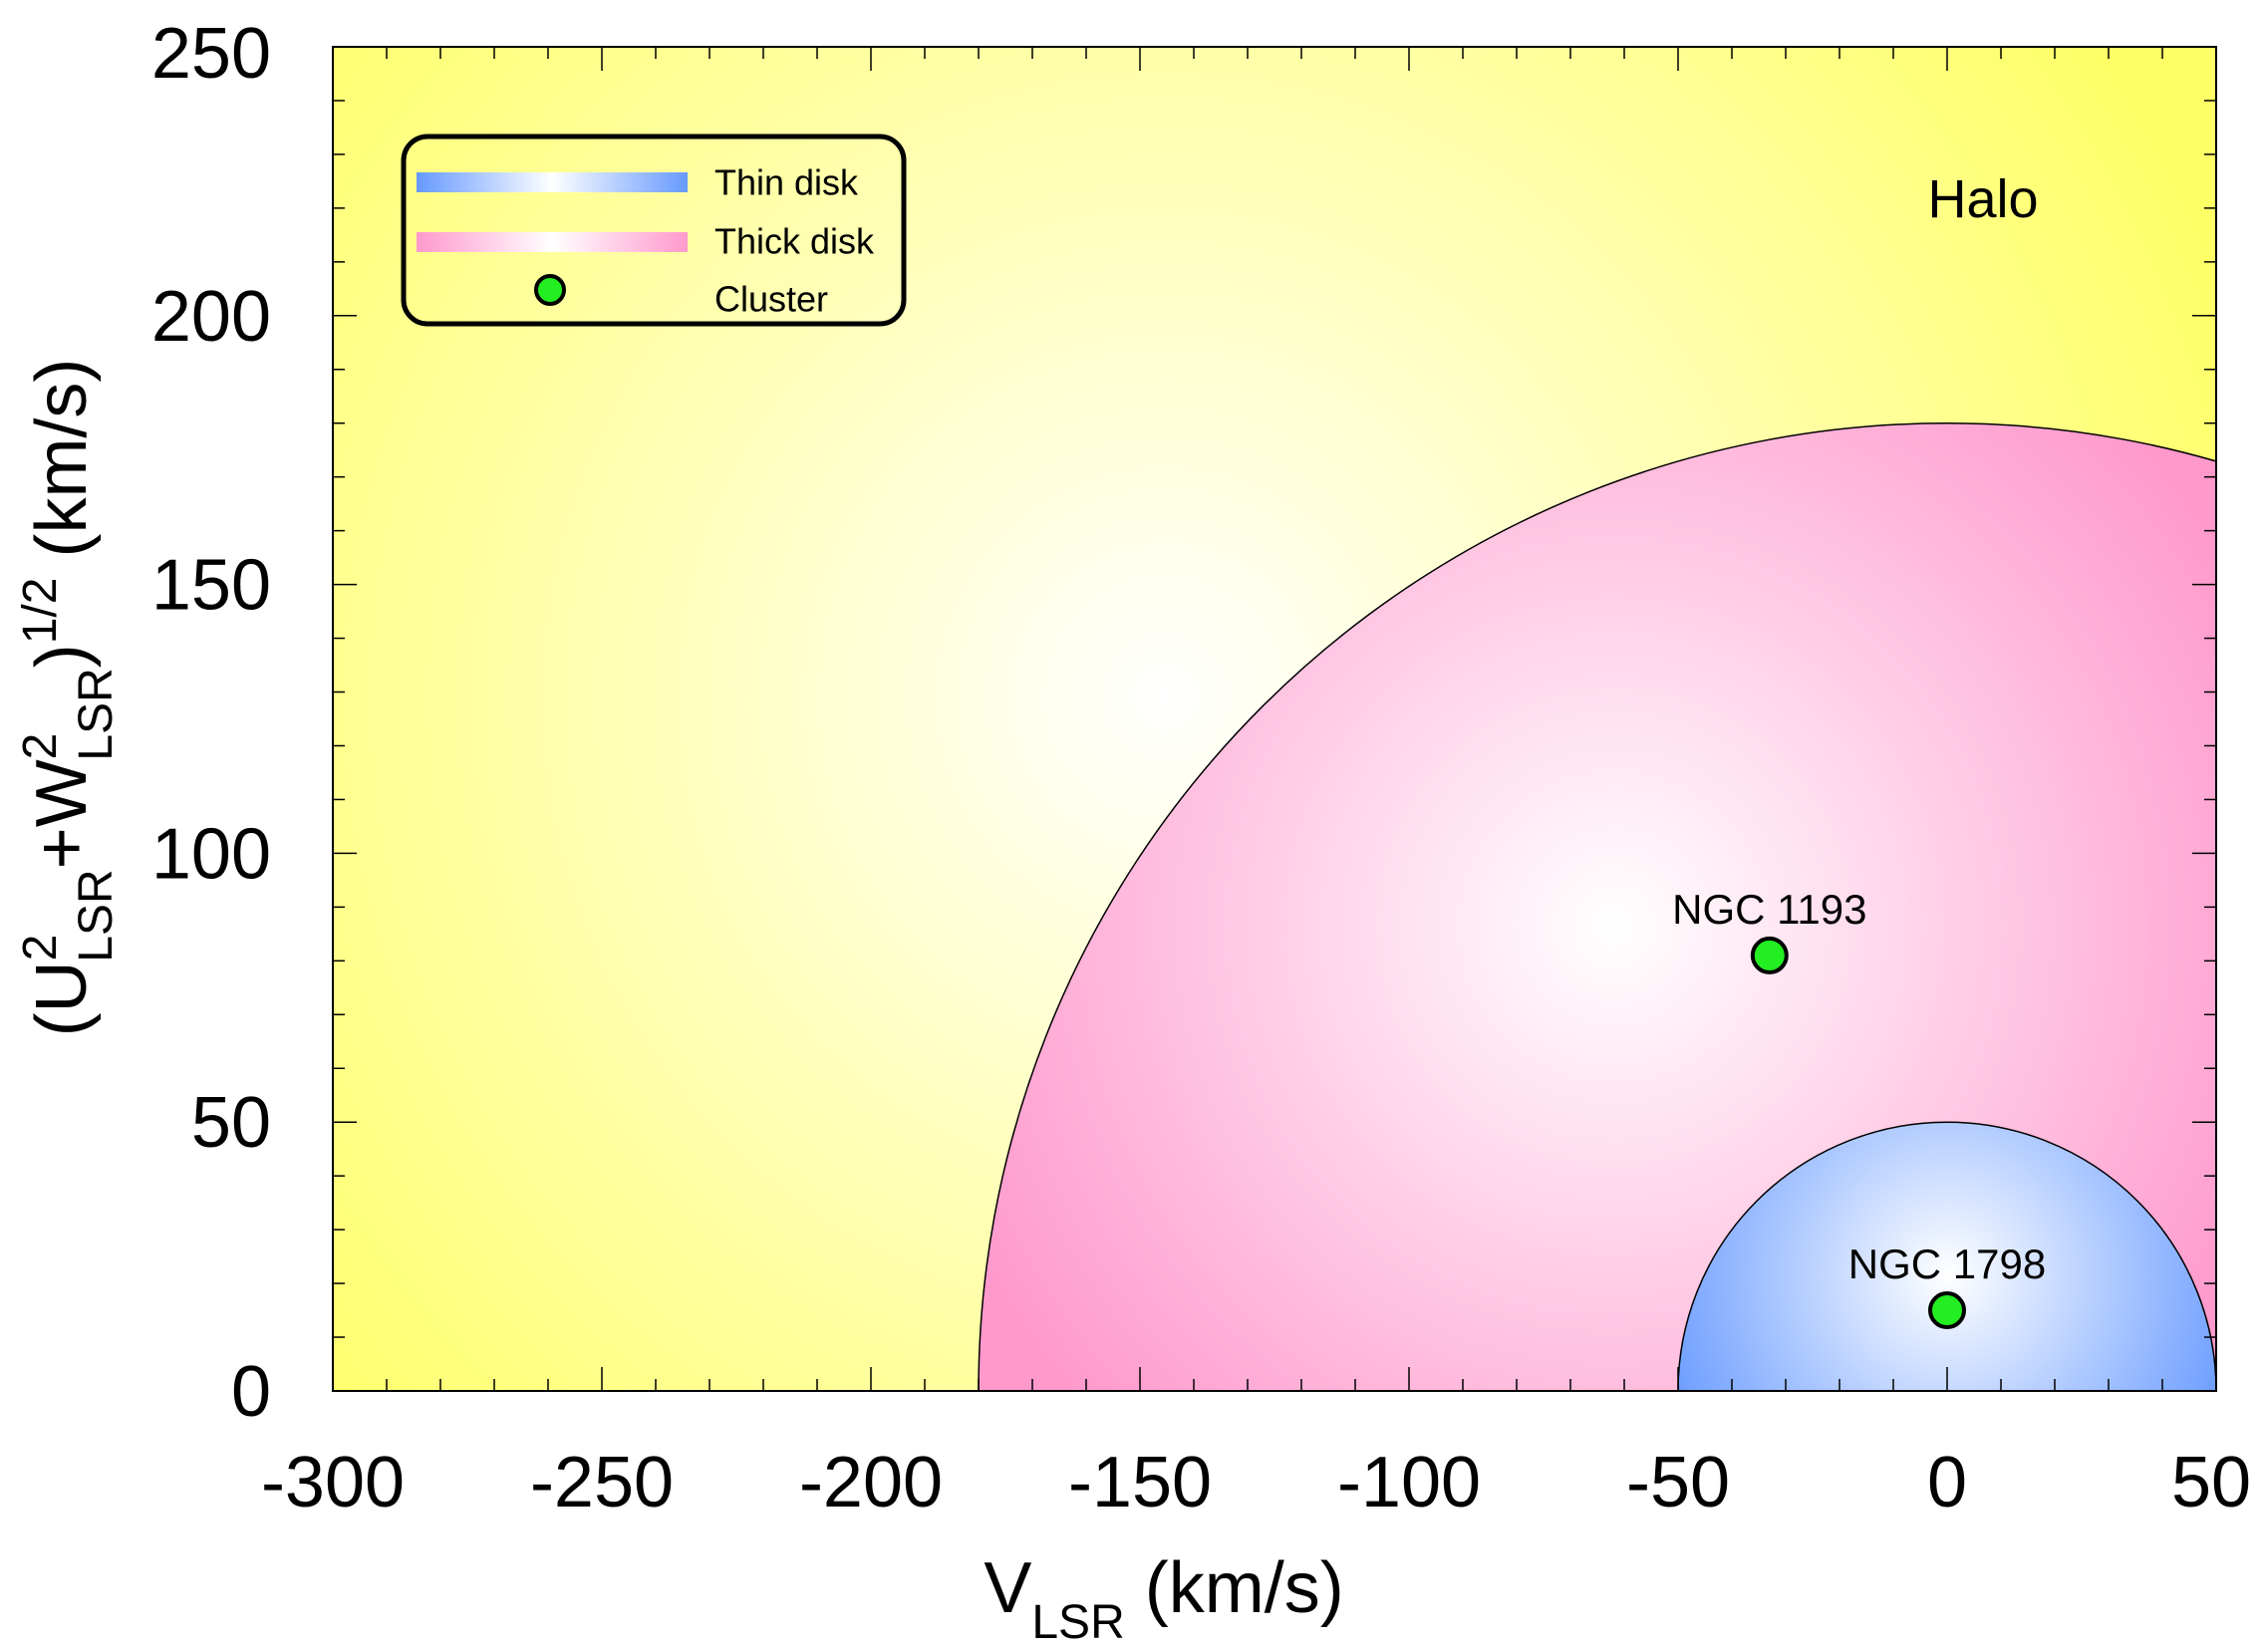 The image size is (2263, 1652). Describe the element at coordinates (1256, 1482) in the screenshot. I see `x-tick-labels: -300 -250 -200 -150 -100 -50 0 50` at that location.